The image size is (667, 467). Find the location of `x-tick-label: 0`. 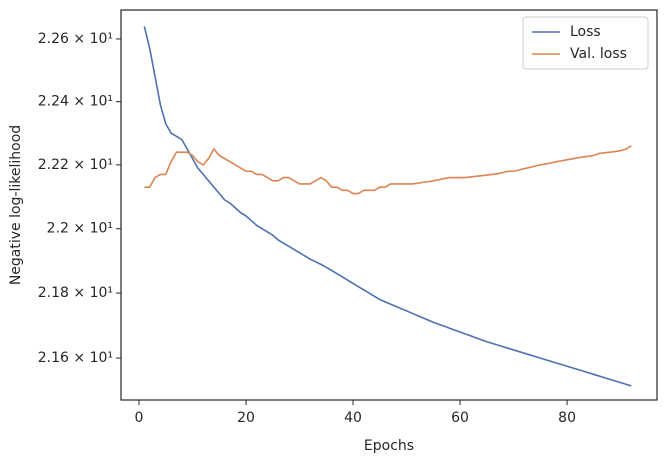

x-tick-label: 0 is located at coordinates (139, 418).